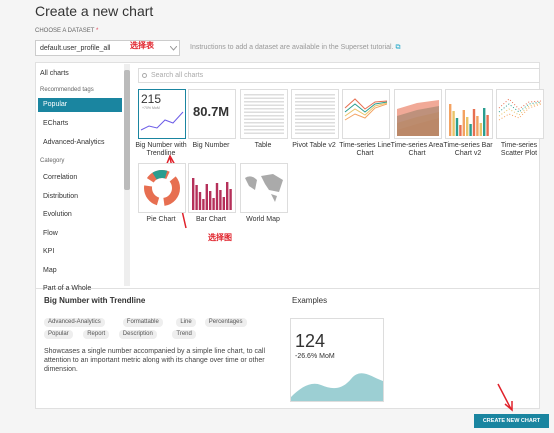 Image resolution: width=554 pixels, height=433 pixels. I want to click on chart-label: Time-series Area Chart, so click(417, 149).